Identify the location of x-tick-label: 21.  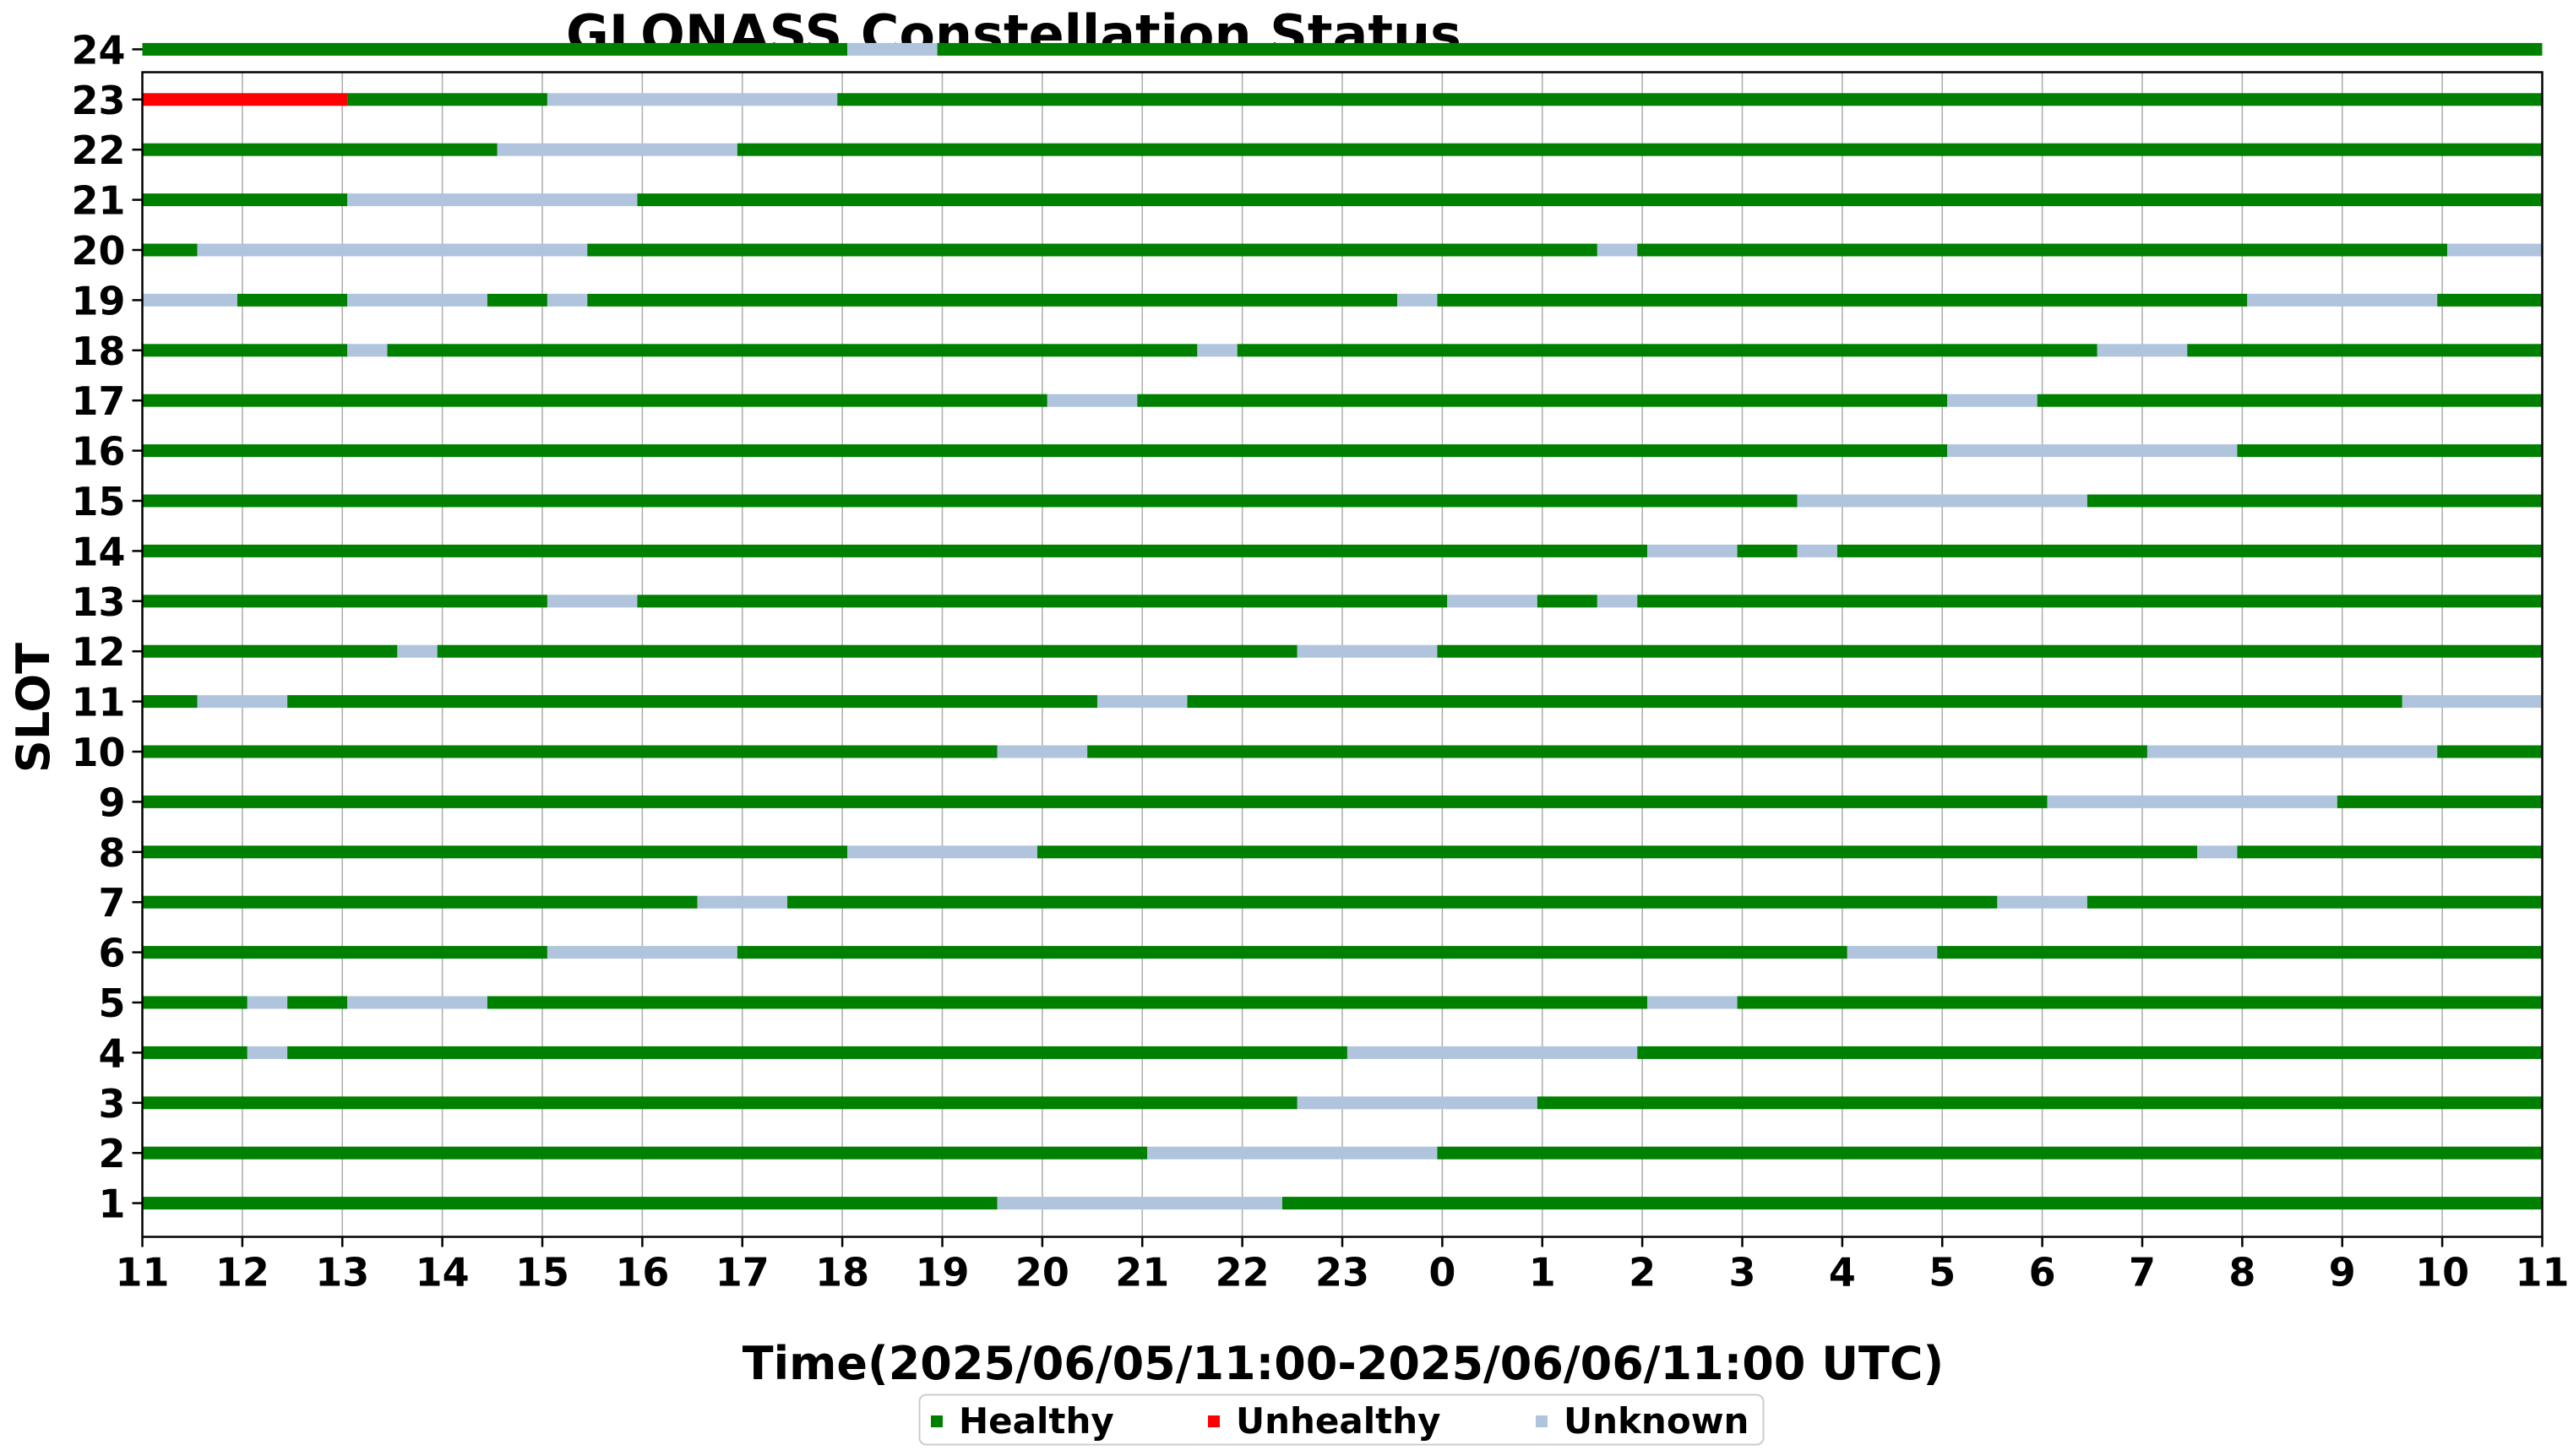
(1142, 1273).